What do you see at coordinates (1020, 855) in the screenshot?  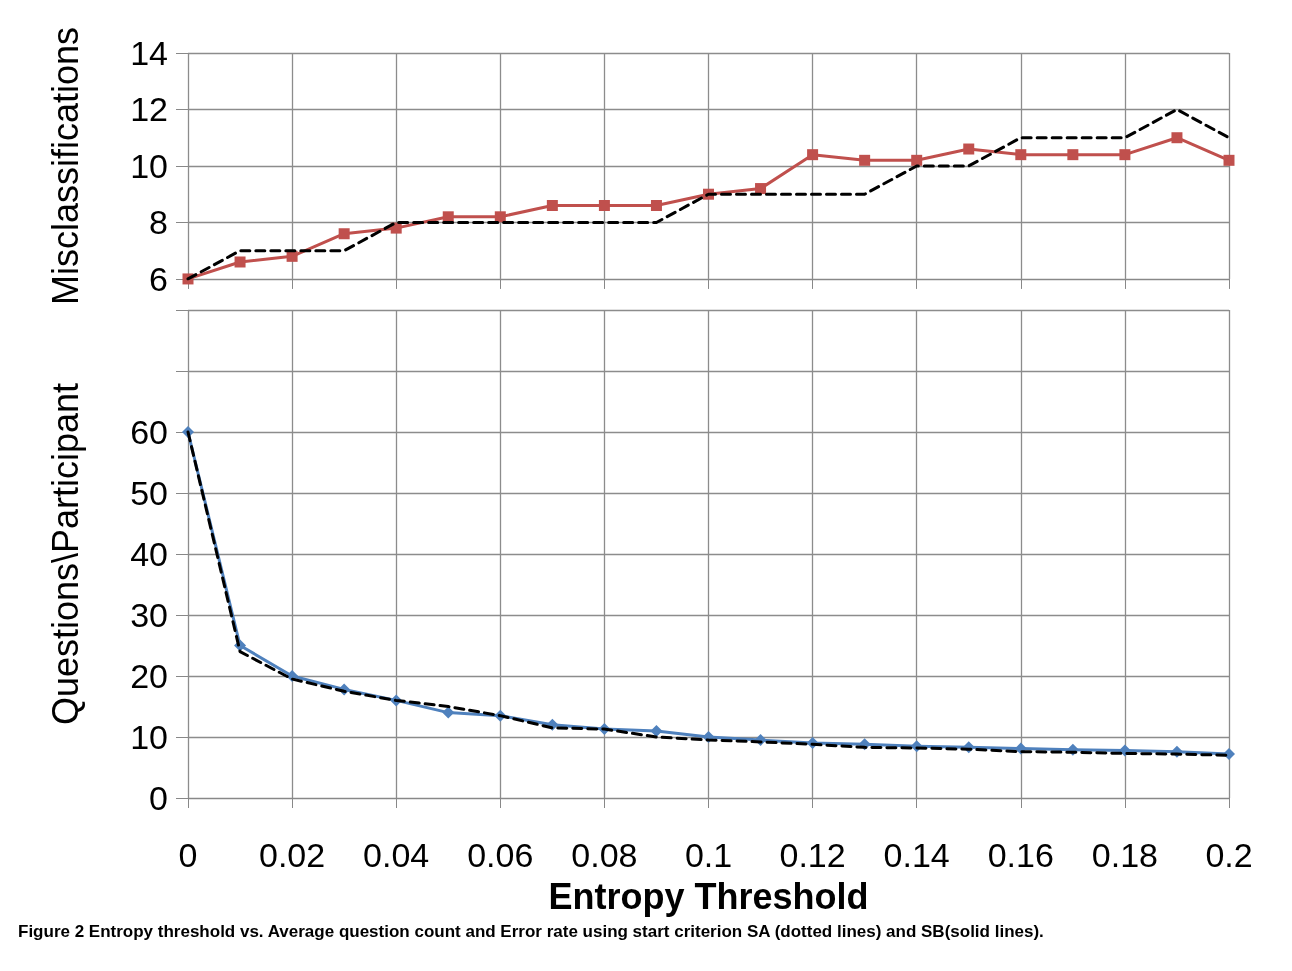 I see `x-tick-label: 0.16` at bounding box center [1020, 855].